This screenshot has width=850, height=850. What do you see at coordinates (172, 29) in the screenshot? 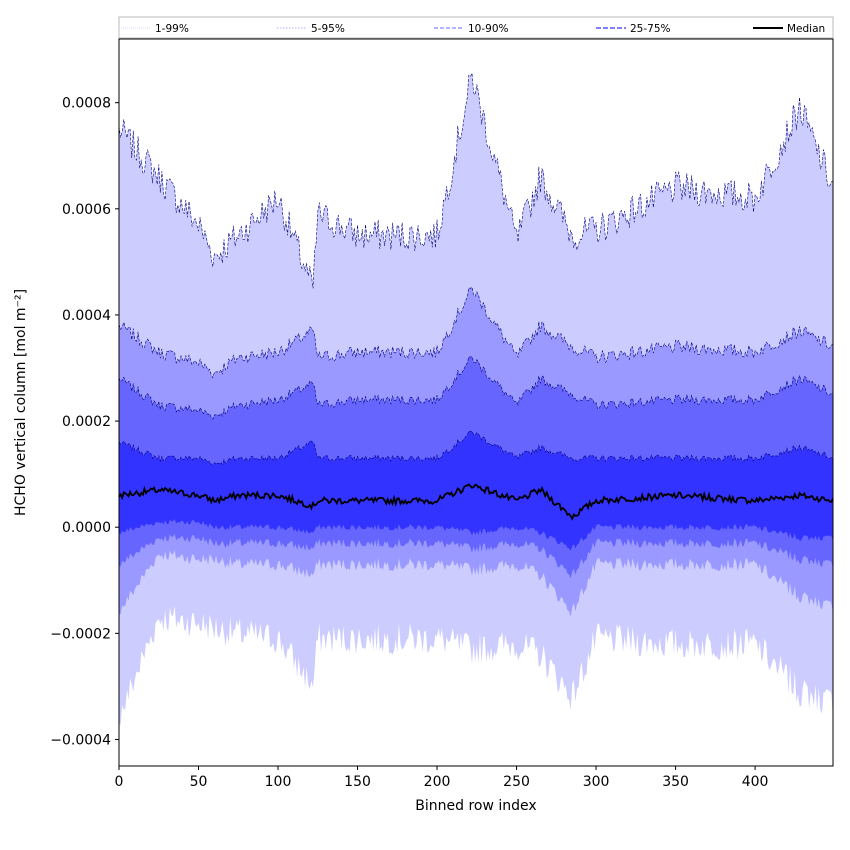
I see `legend-label: 1-99%` at bounding box center [172, 29].